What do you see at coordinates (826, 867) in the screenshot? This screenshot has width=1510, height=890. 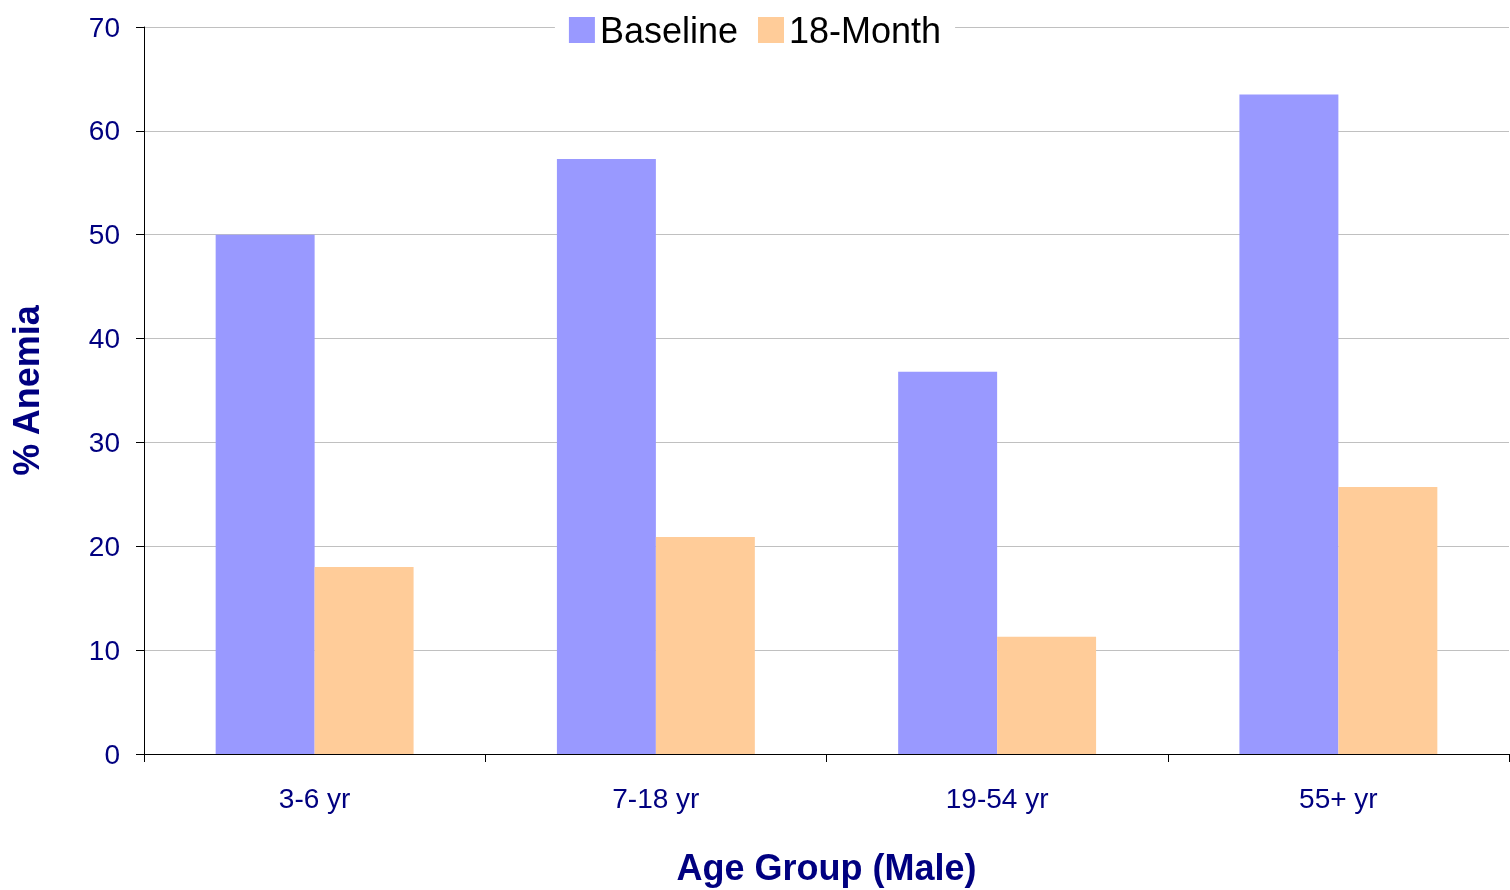 I see `x-axis-title: Age Group (Male)` at bounding box center [826, 867].